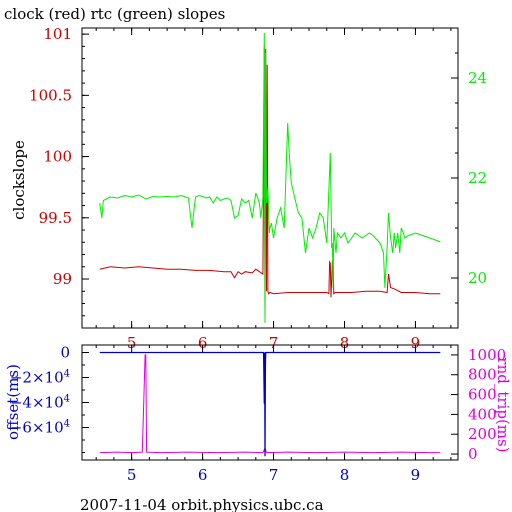 The width and height of the screenshot is (512, 512). Describe the element at coordinates (50, 95) in the screenshot. I see `left-tick-label: 100.5` at that location.